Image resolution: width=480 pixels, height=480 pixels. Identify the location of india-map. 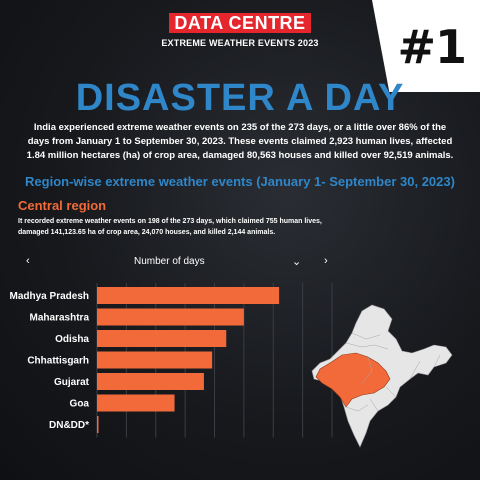
(382, 376).